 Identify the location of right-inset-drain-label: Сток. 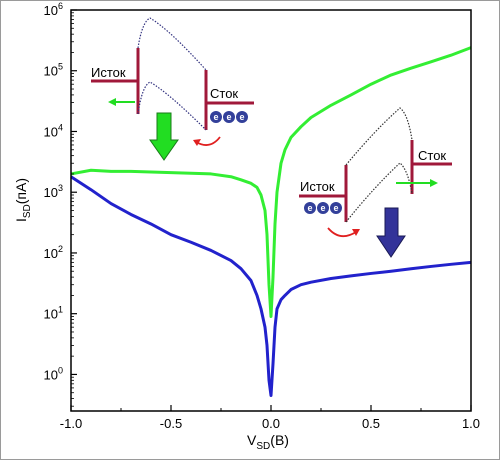
(432, 155).